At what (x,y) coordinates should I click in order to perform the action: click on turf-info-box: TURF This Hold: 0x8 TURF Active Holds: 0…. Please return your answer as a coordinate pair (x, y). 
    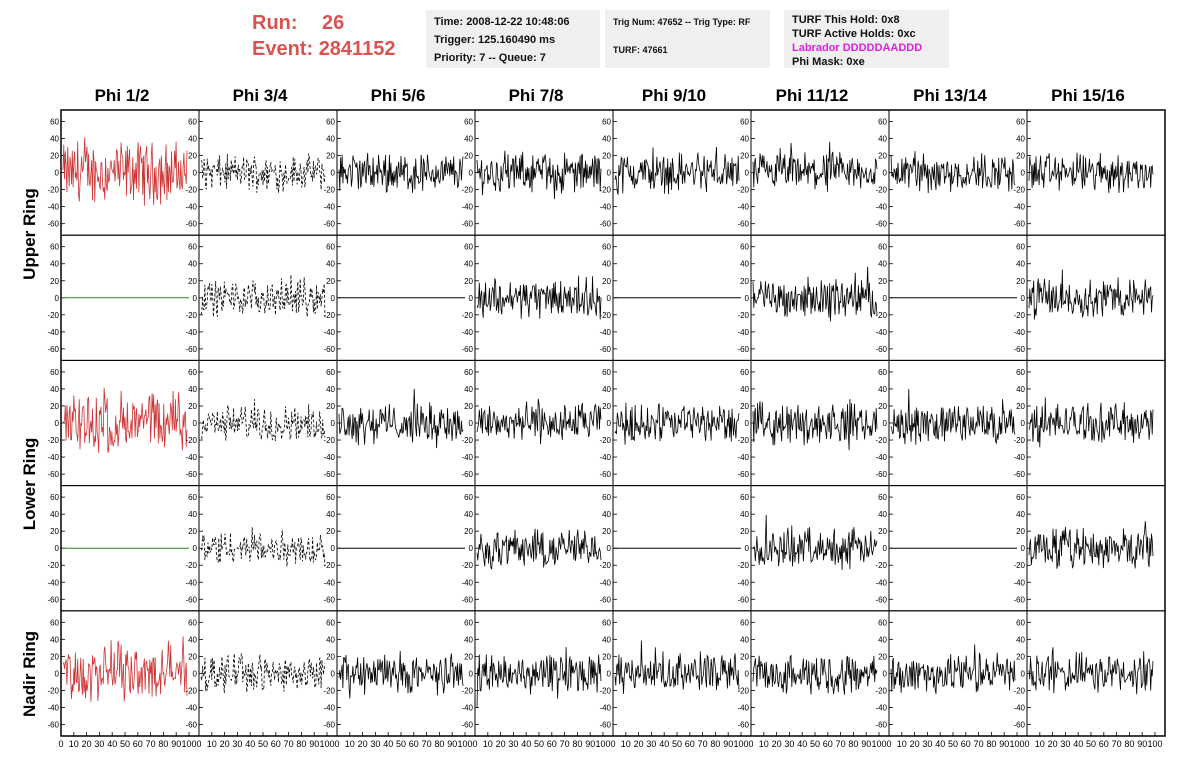
    Looking at the image, I should click on (866, 39).